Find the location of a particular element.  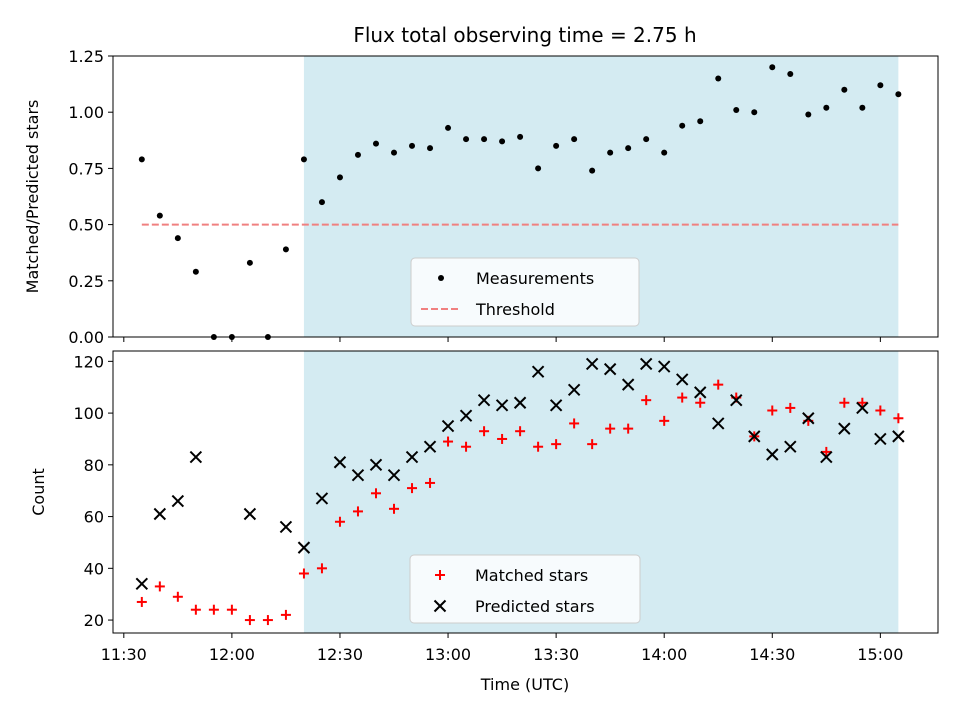

bottom-legend: Matched stars Predicted stars is located at coordinates (525, 589).